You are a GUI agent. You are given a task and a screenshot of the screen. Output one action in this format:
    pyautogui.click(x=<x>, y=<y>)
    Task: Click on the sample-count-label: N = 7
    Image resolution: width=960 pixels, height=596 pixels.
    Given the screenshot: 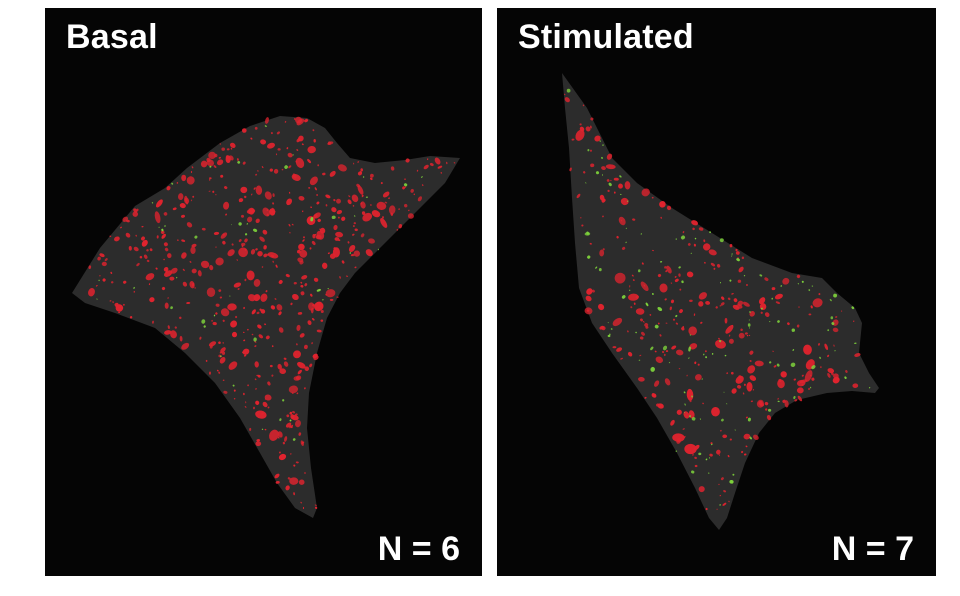 What is the action you would take?
    pyautogui.click(x=872, y=549)
    